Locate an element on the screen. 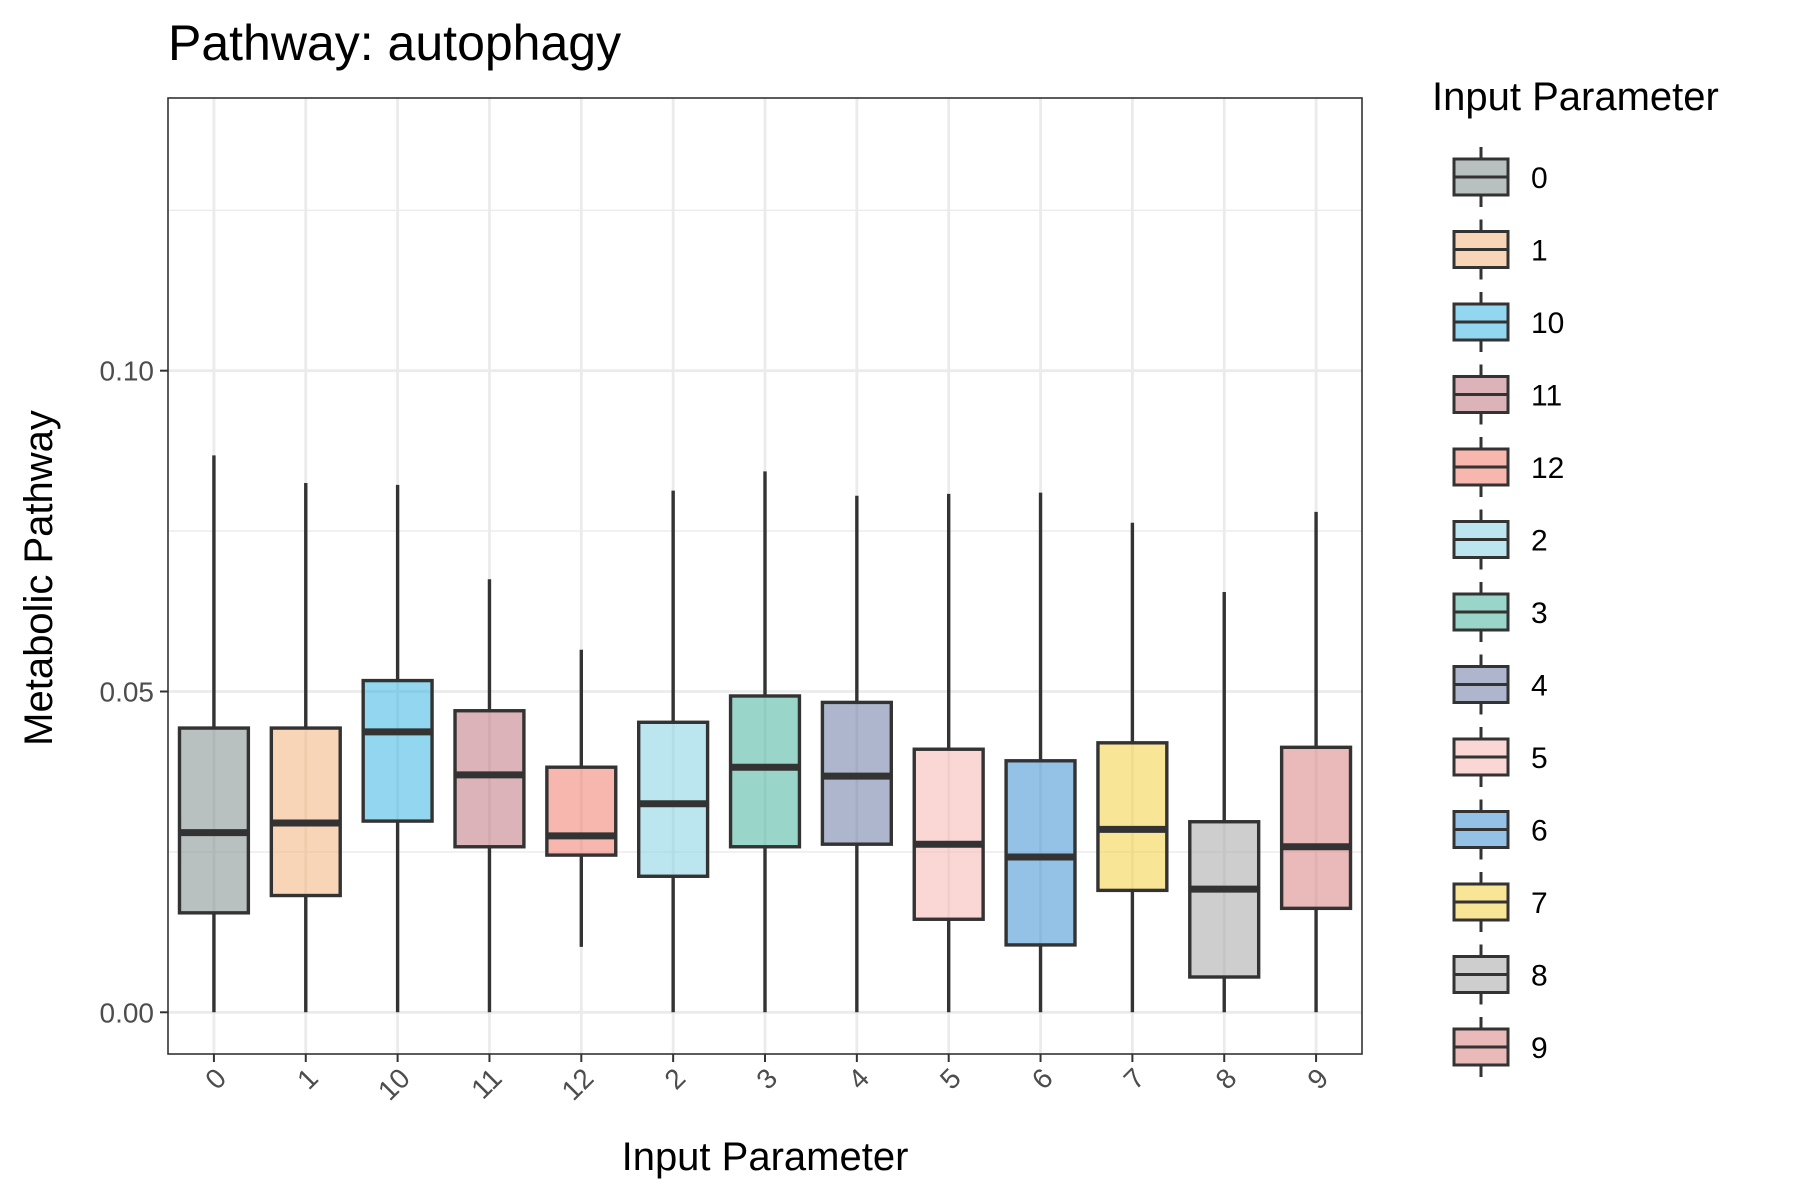 This screenshot has height=1200, width=1800. y-tick-label: 0.10 is located at coordinates (127, 371).